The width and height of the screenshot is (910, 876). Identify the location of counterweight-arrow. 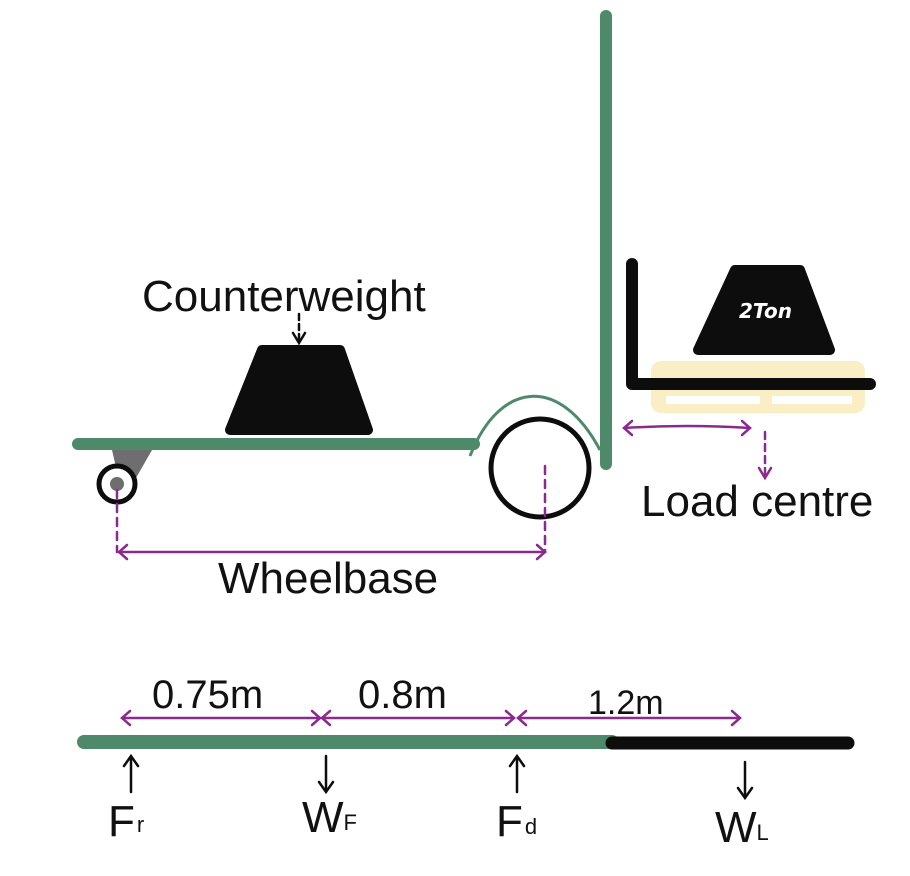
(299, 329).